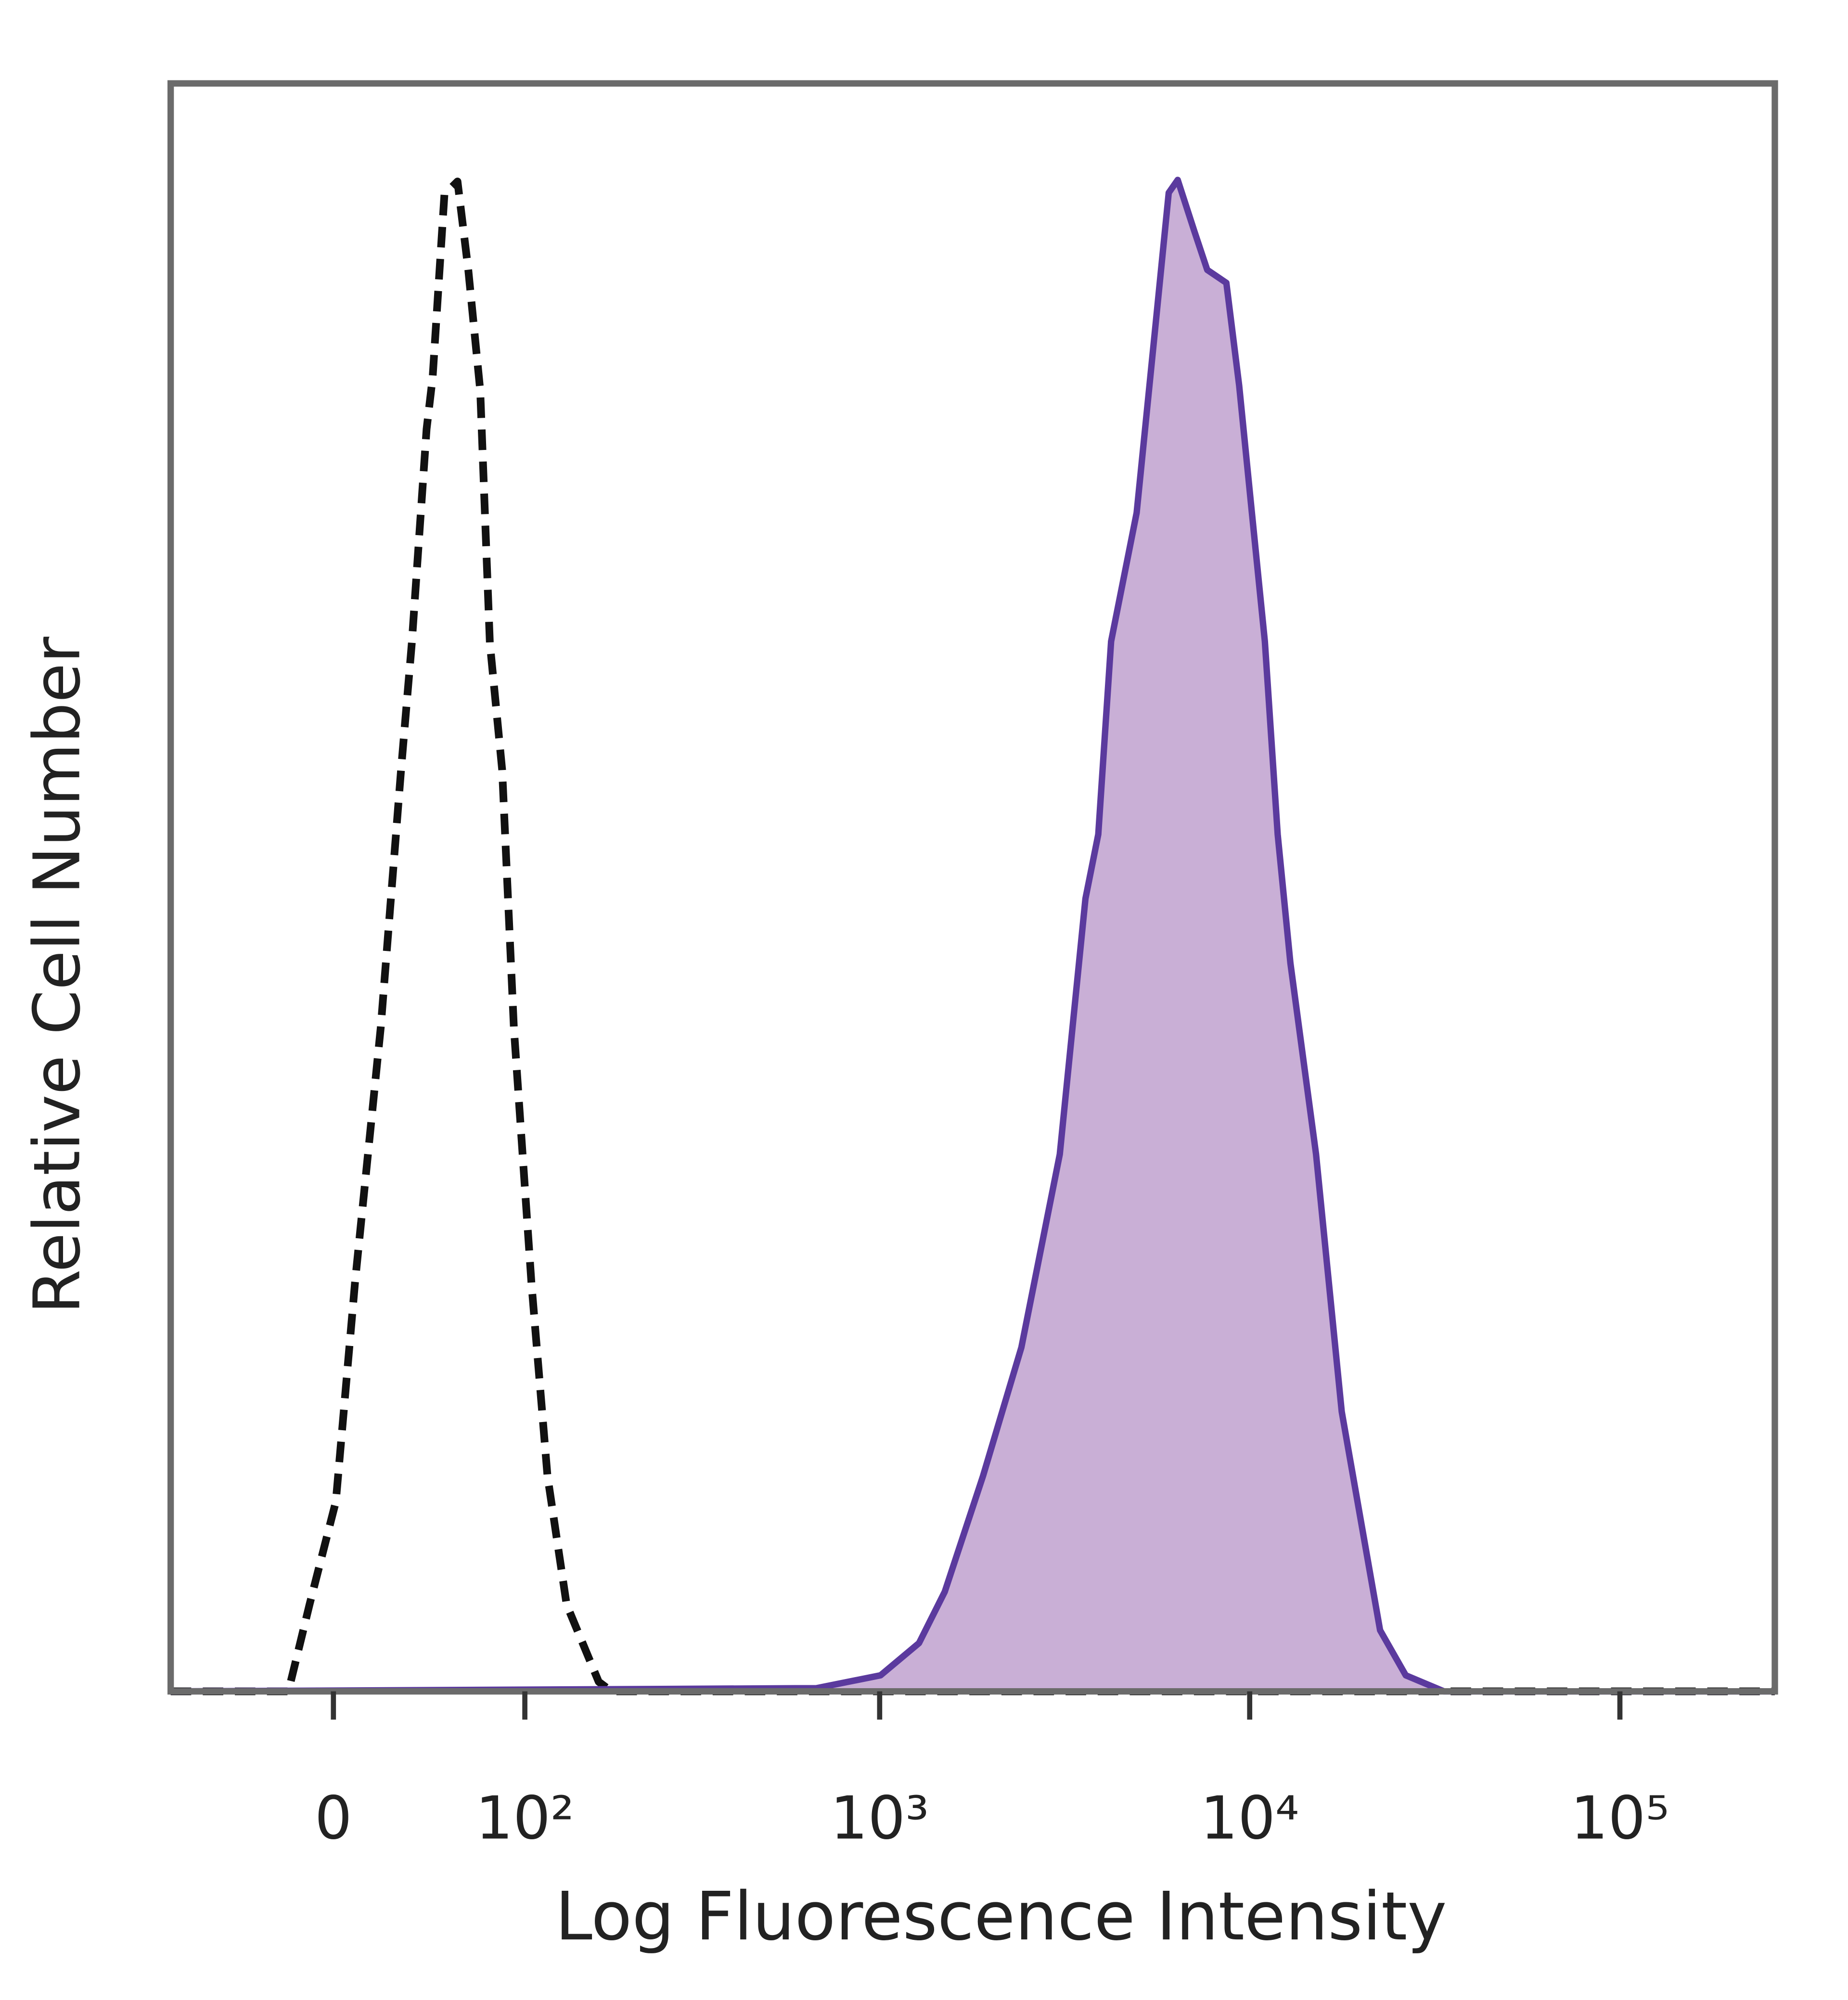 This screenshot has width=1848, height=2000. I want to click on x-tick-label: 10⁴, so click(1249, 1817).